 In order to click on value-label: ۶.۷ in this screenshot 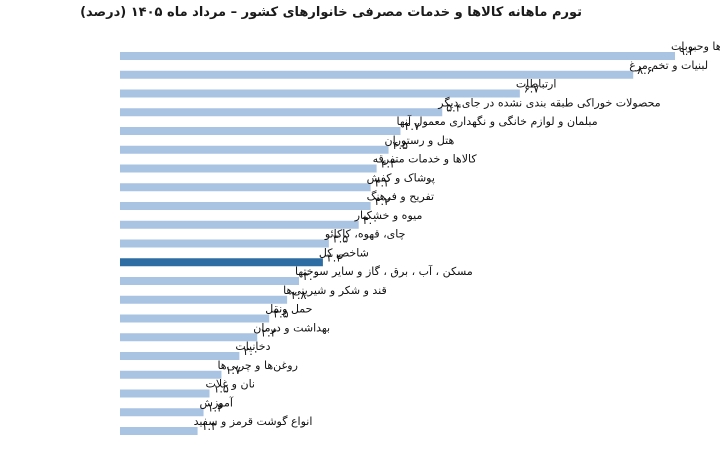, I will do `click(531, 89)`.